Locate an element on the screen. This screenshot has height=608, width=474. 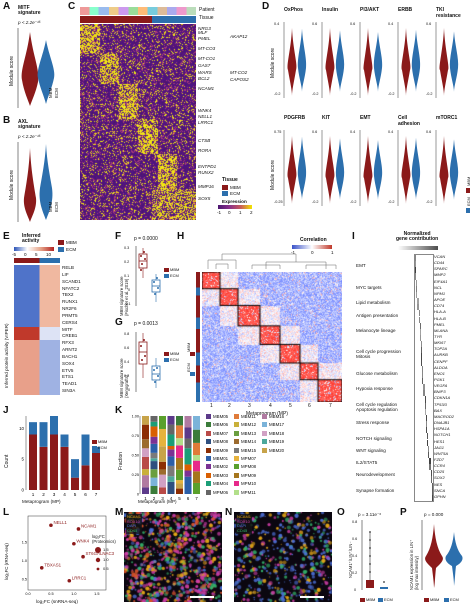
patient-legend-swatch-mpm10 is located at coordinates (236, 484).